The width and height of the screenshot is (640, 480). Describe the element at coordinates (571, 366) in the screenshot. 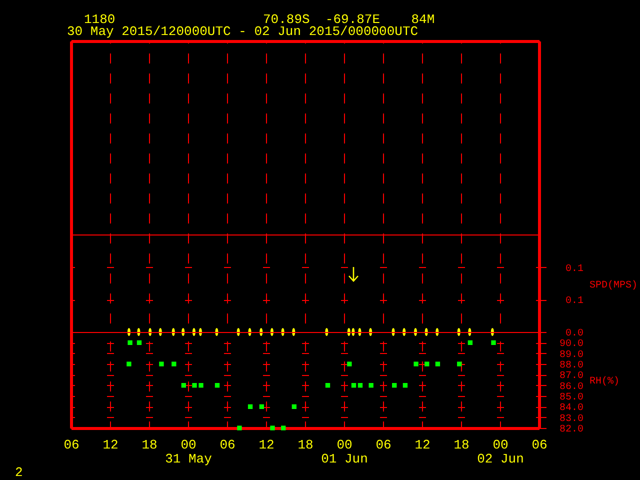

I see `y-tick-label: 88.0` at that location.